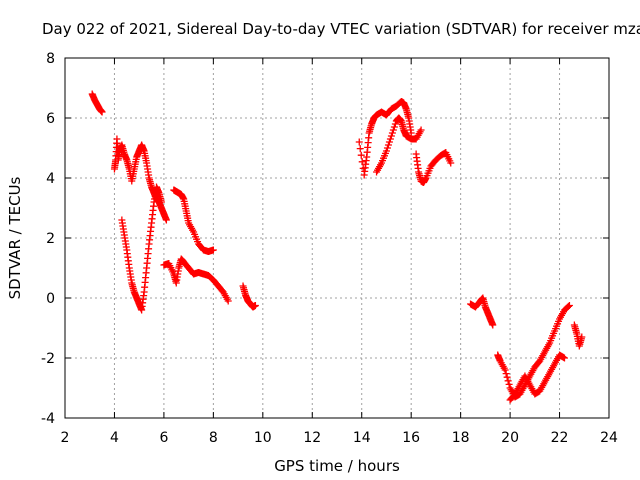  What do you see at coordinates (50, 59) in the screenshot?
I see `y-tick-label: 8` at bounding box center [50, 59].